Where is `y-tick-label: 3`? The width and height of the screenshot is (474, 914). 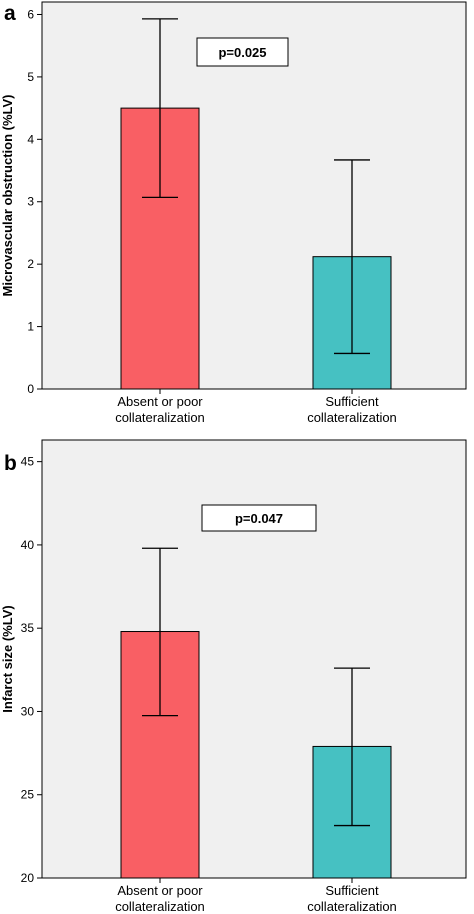 y-tick-label: 3 is located at coordinates (30, 202).